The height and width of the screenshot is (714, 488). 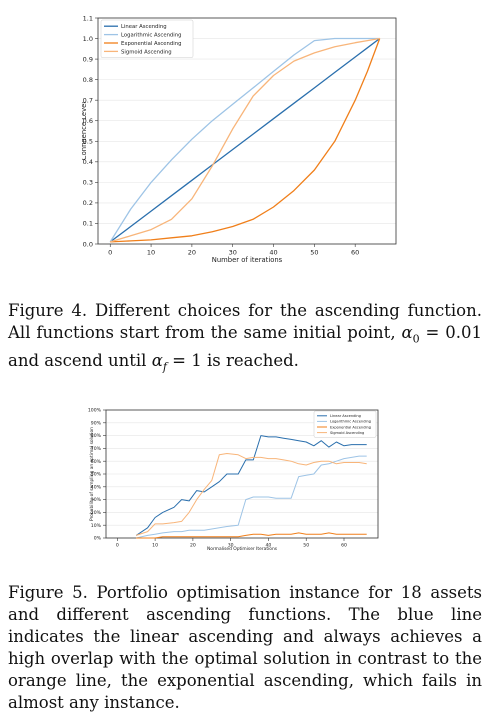 I want to click on figure-4-caption-text-2: and ascend until, so click(x=80, y=361).